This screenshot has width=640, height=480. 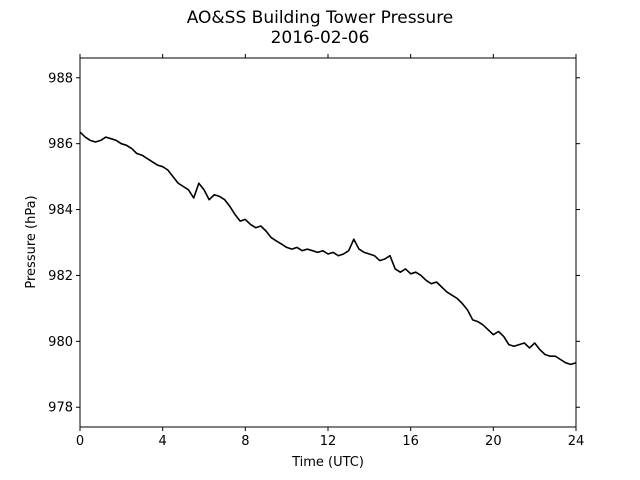 What do you see at coordinates (60, 276) in the screenshot?
I see `y-tick-label: 982` at bounding box center [60, 276].